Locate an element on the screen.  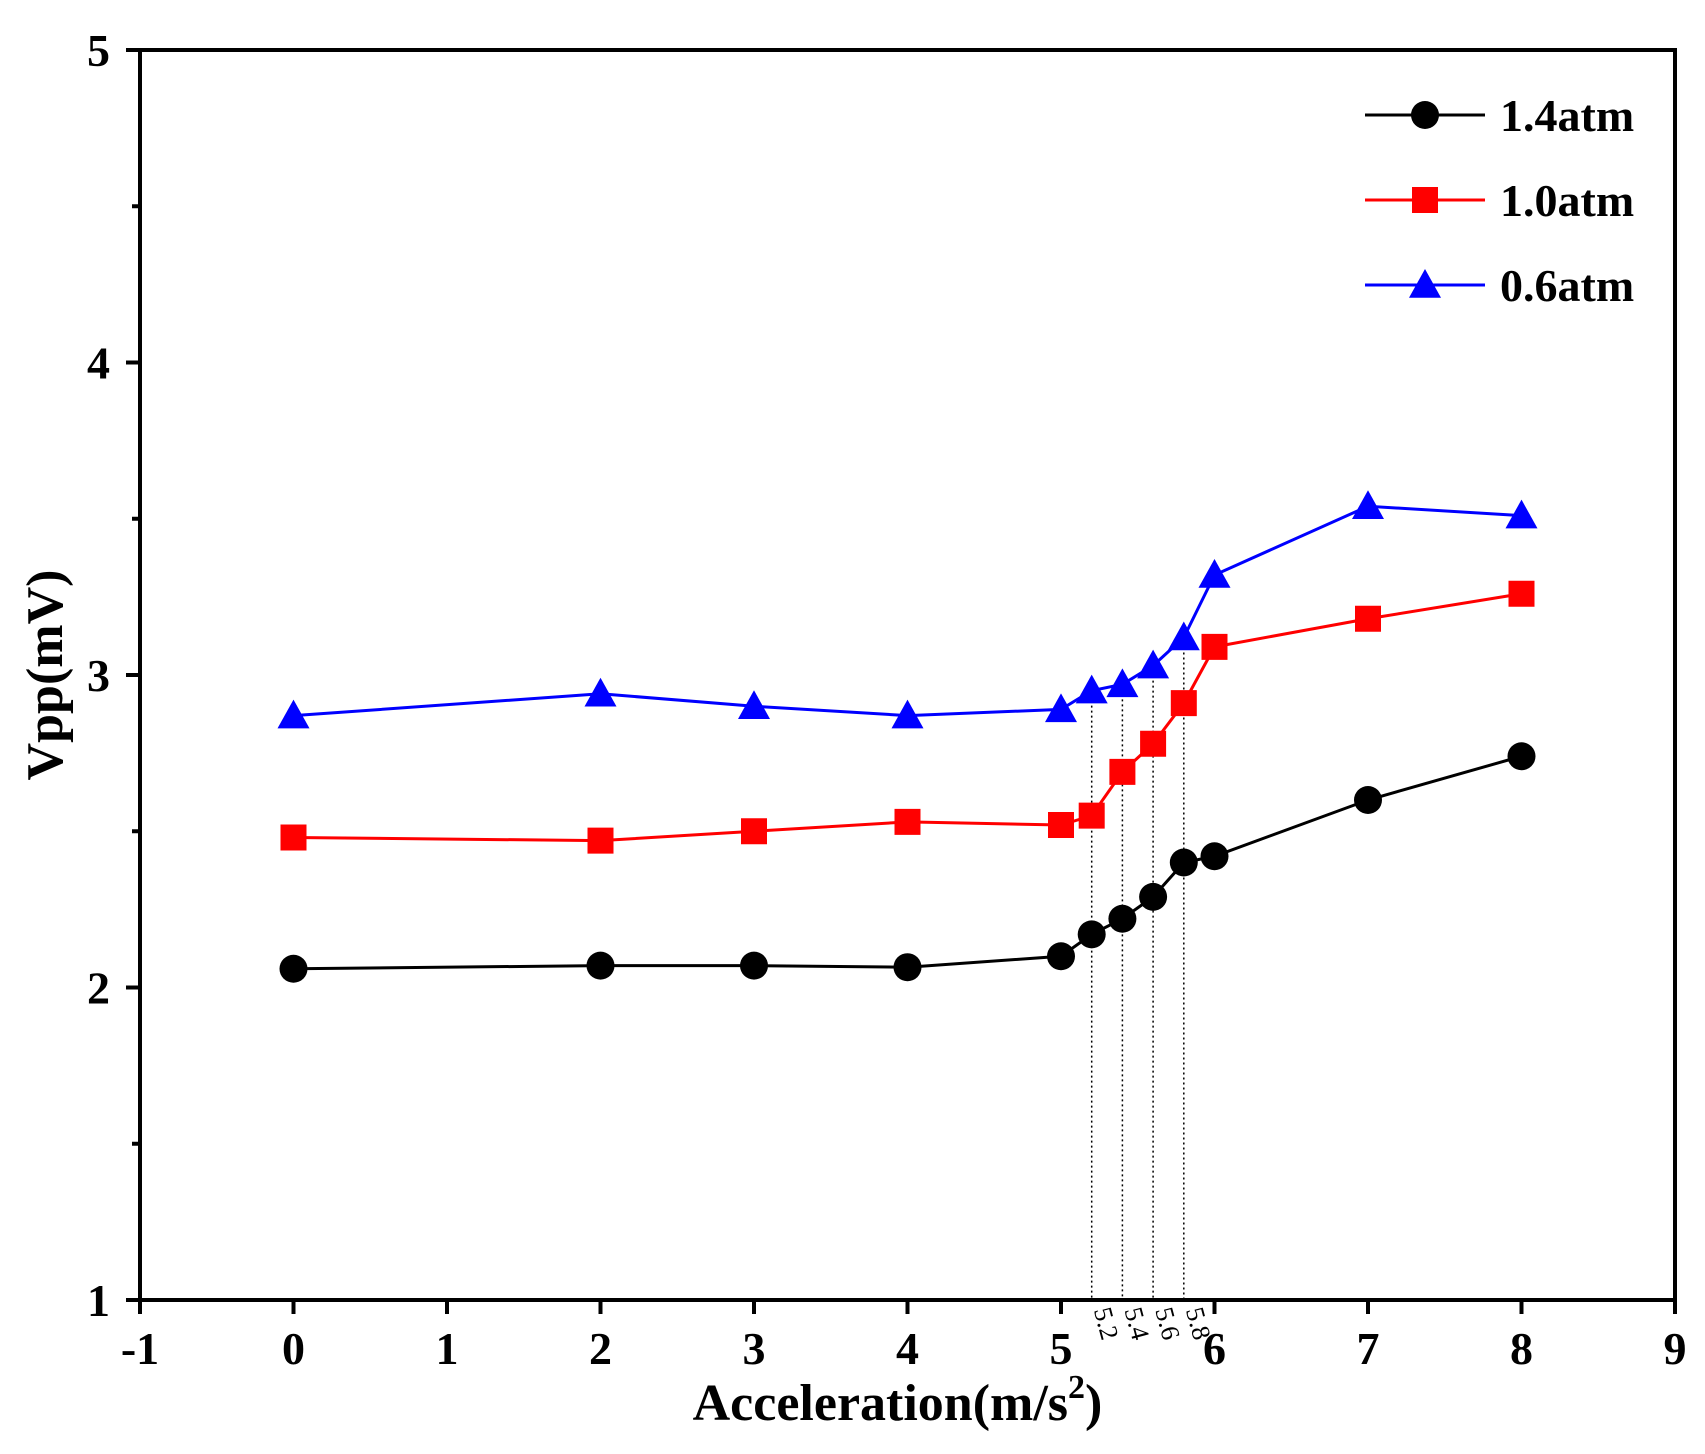
x-minor-tick-label: 5.6 is located at coordinates (1167, 1323).